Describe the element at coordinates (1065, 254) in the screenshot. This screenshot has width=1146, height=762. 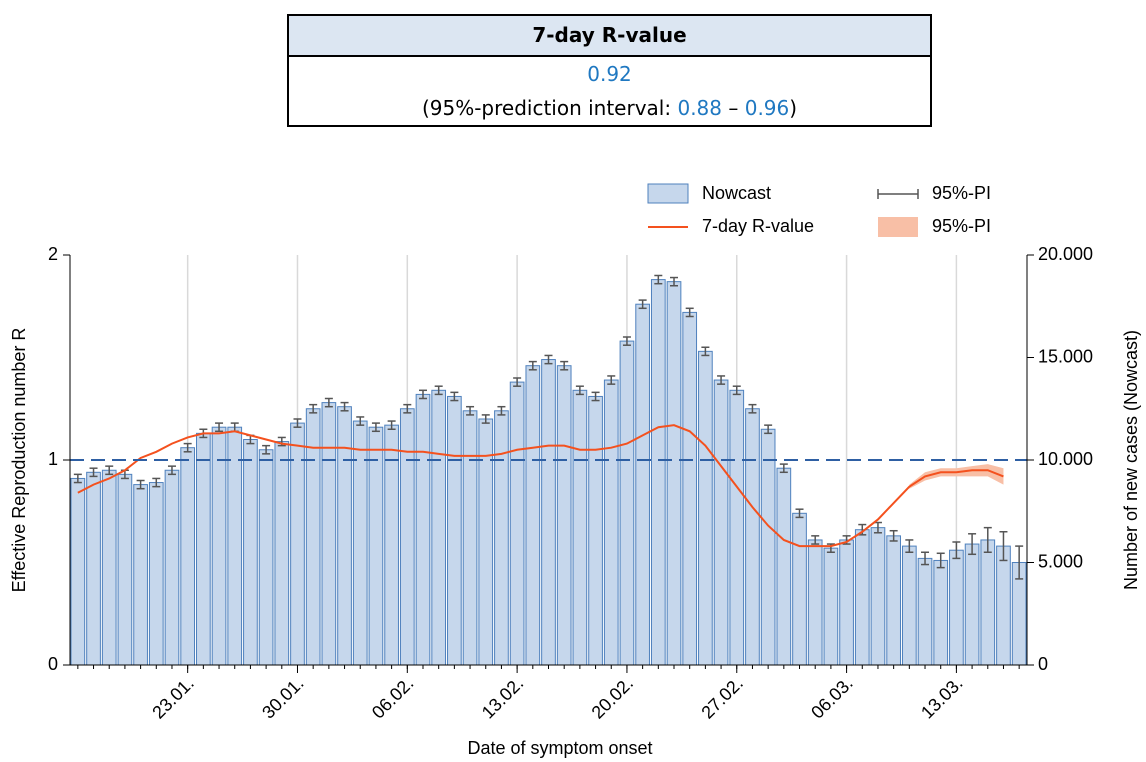
I see `y2-tick-label: 20.000` at that location.